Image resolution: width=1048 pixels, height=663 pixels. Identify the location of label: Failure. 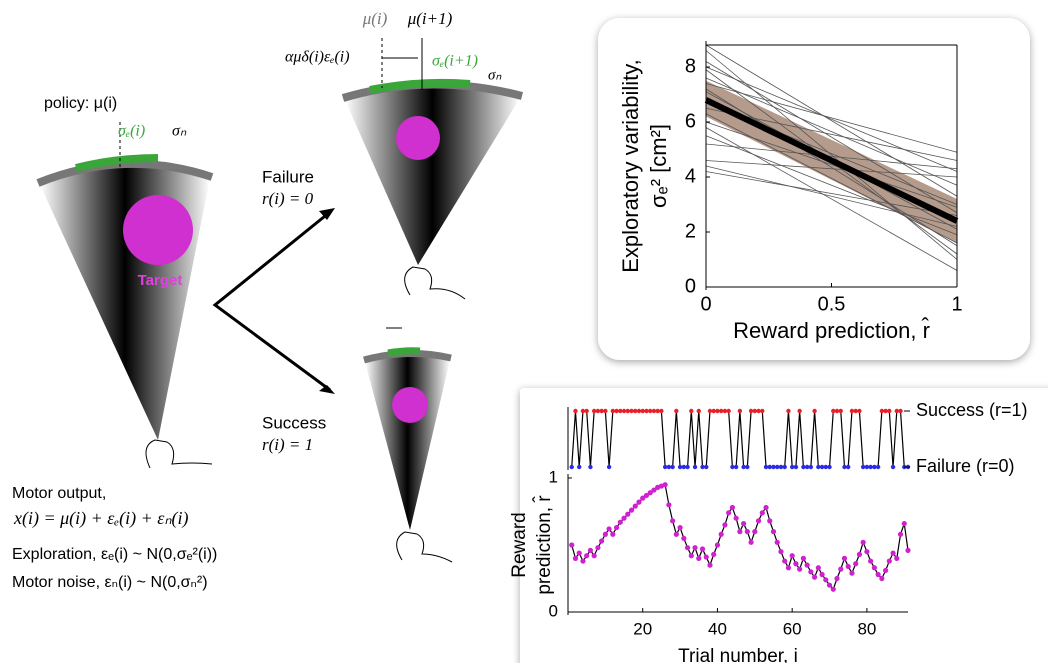
(288, 176).